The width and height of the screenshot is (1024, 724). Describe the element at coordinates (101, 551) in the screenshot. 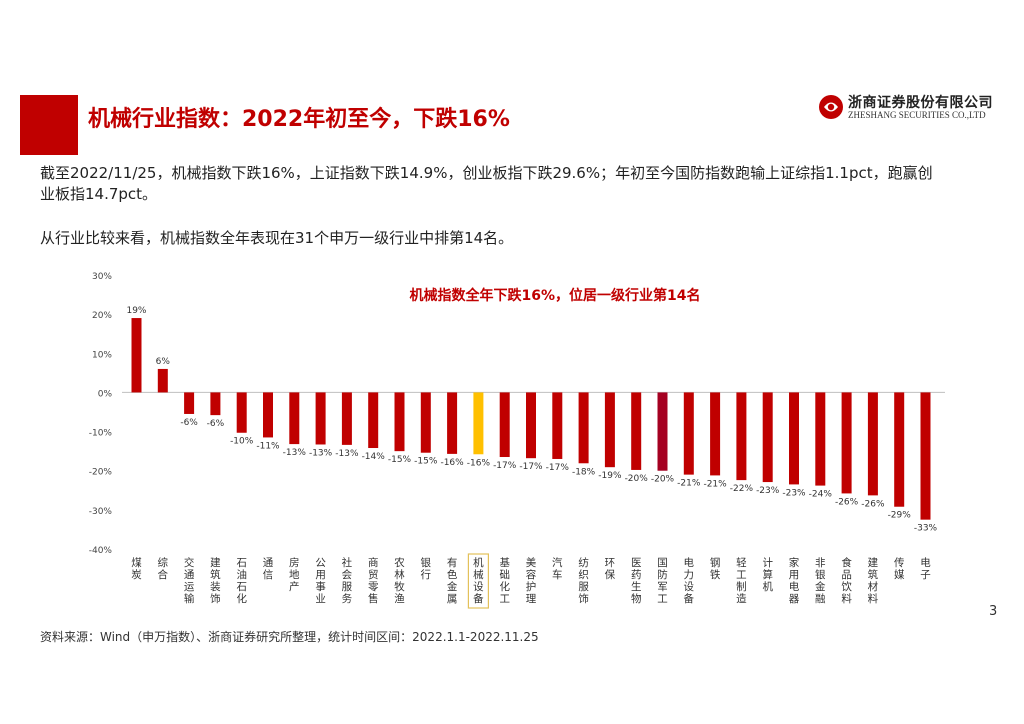

I see `y-tick-label: -40%` at that location.